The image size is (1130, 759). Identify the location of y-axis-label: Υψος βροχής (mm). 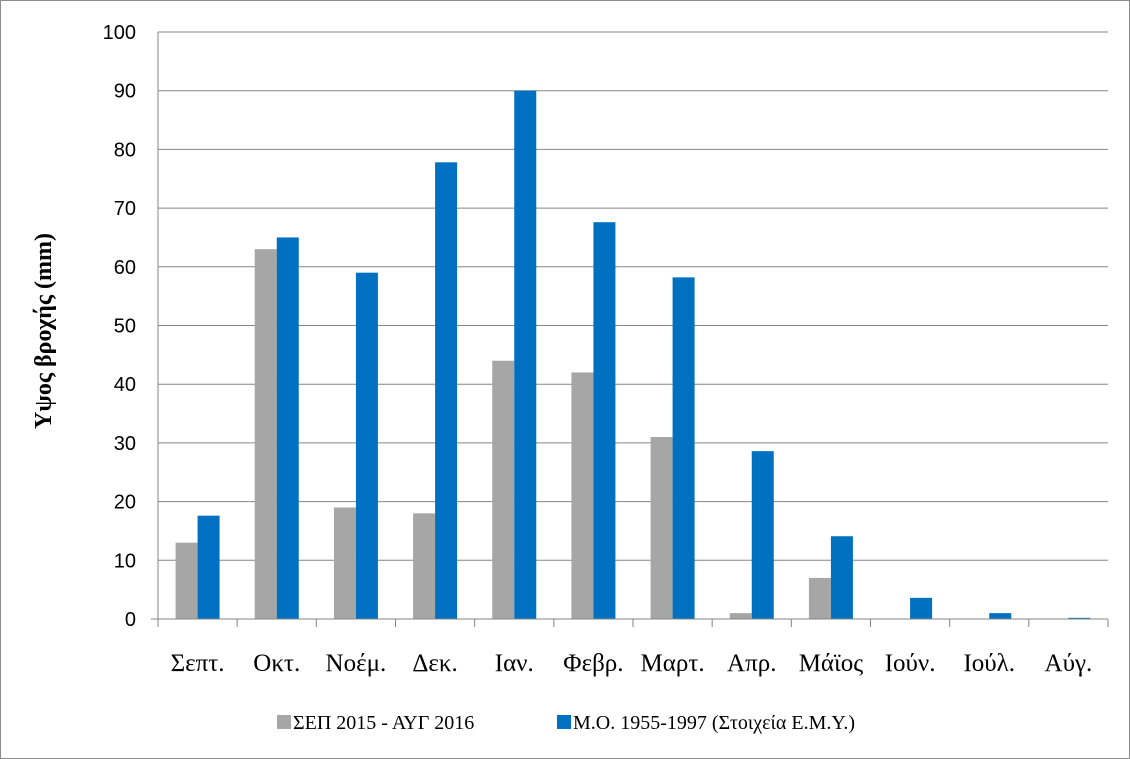
(44, 331).